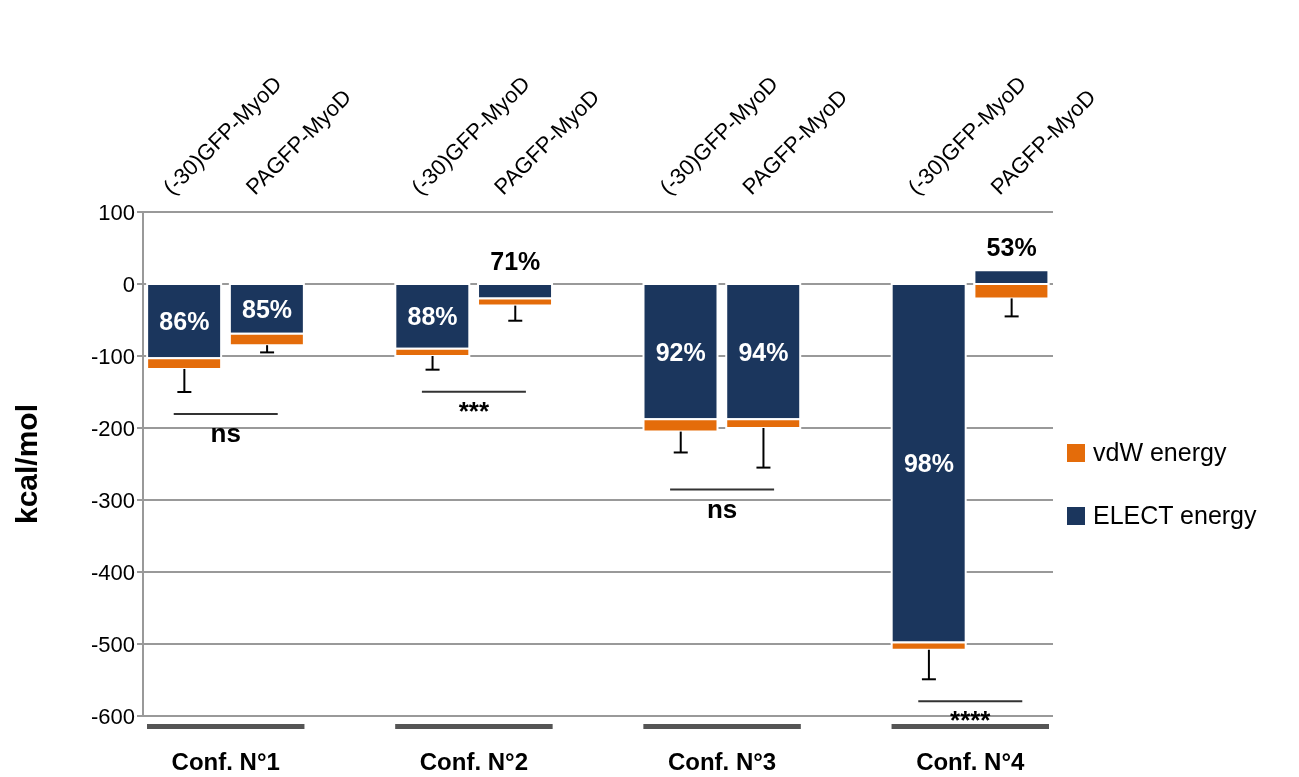 The width and height of the screenshot is (1299, 777). Describe the element at coordinates (112, 500) in the screenshot. I see `y-tick-label: -300` at that location.